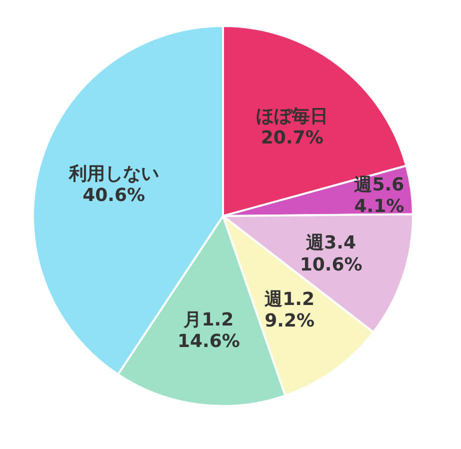 This screenshot has height=449, width=461. Describe the element at coordinates (208, 341) in the screenshot. I see `data-label: 14.6%` at that location.